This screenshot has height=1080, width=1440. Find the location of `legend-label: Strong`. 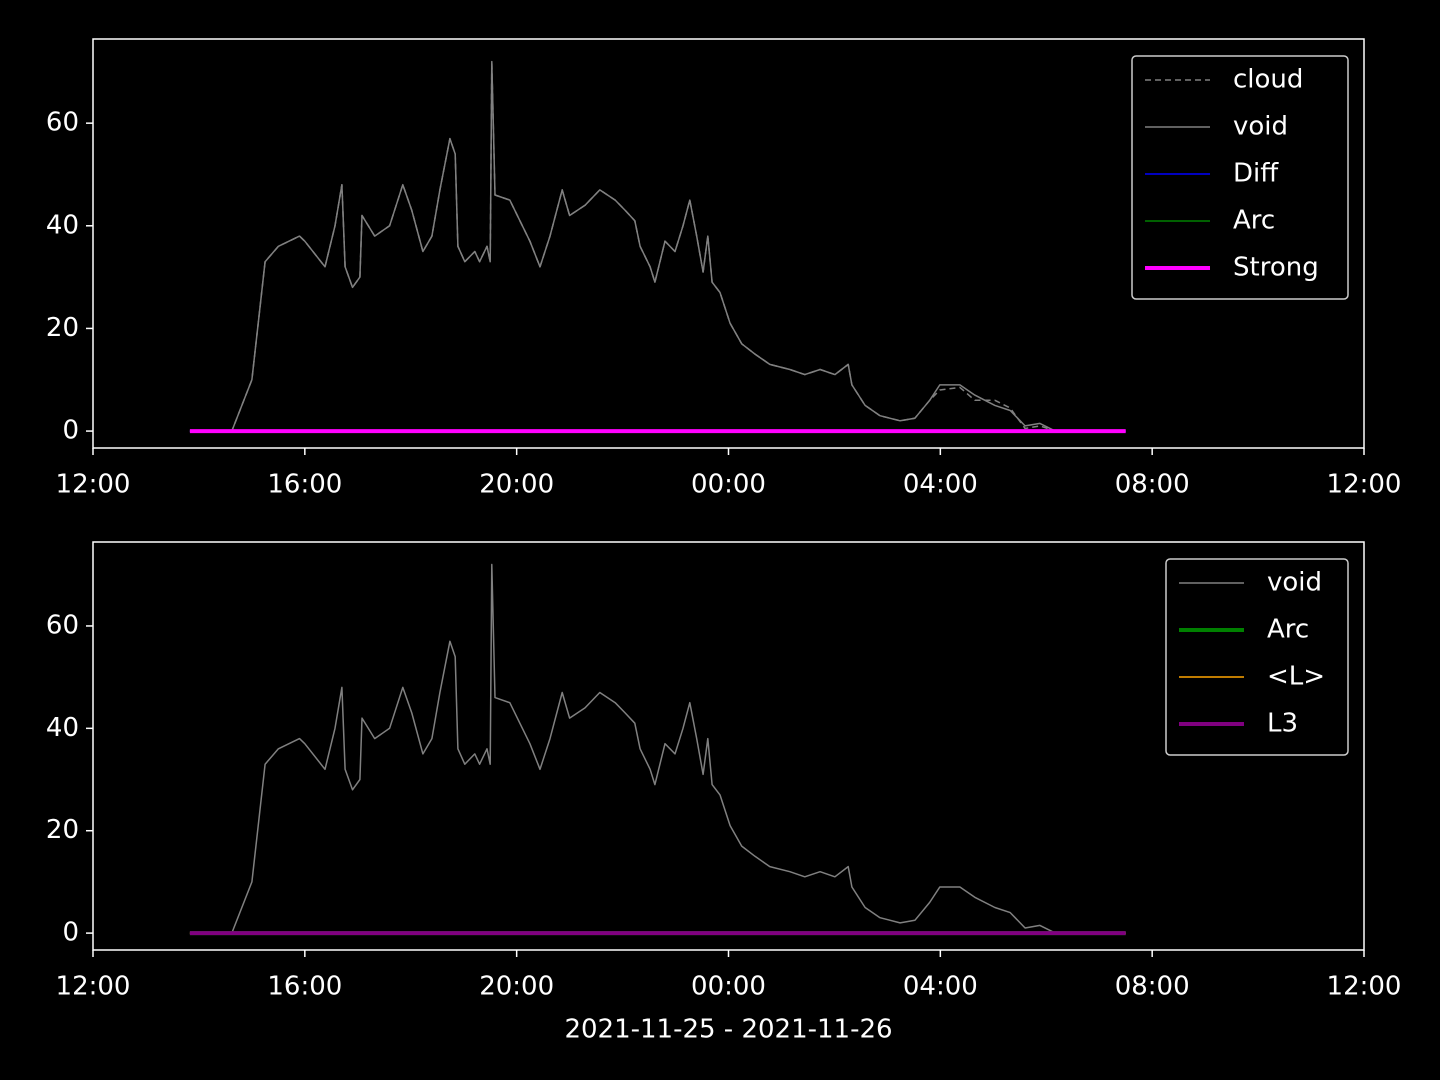

legend-label: Strong is located at coordinates (1276, 268).